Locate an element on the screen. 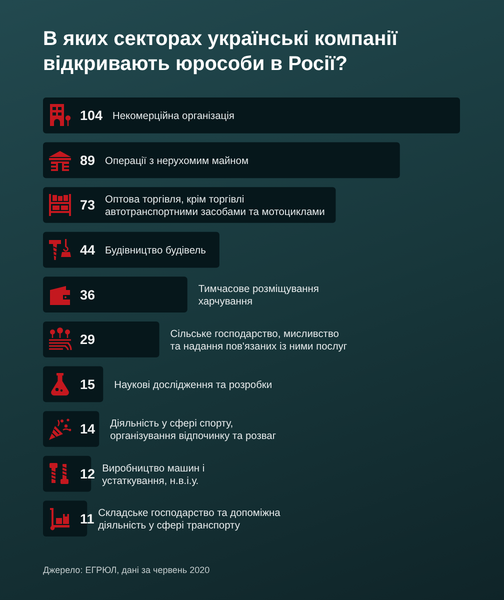 This screenshot has height=600, width=504. chart-title: В яких секторах українські компанії відкривають юрособи в Росії? is located at coordinates (221, 52).